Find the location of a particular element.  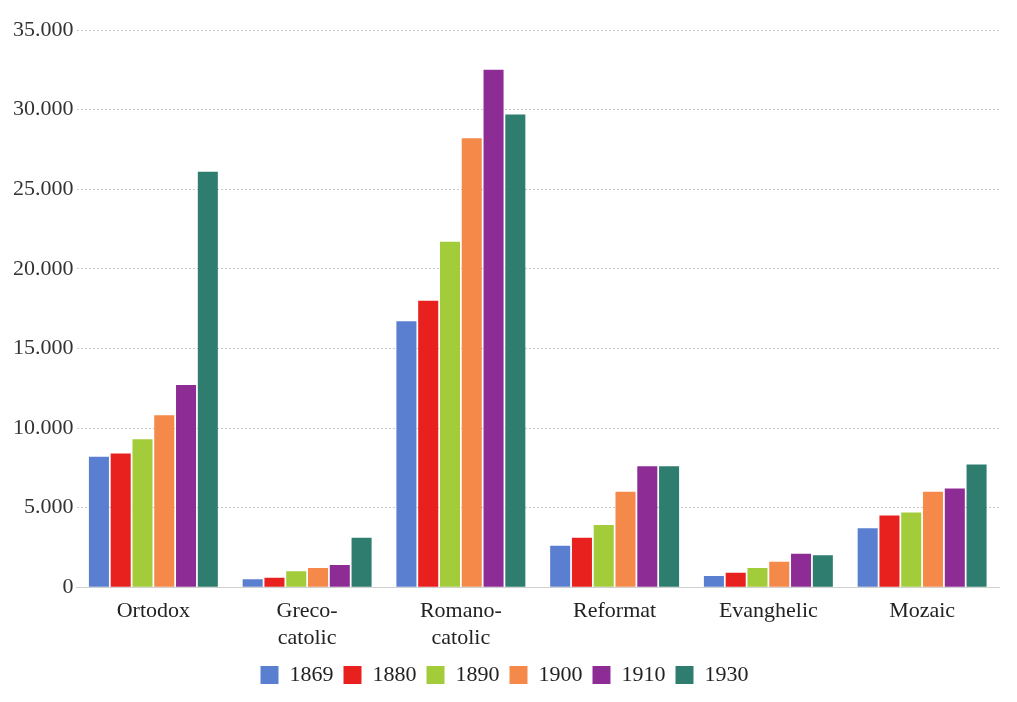

x-tick-label: Ortodox is located at coordinates (153, 610).